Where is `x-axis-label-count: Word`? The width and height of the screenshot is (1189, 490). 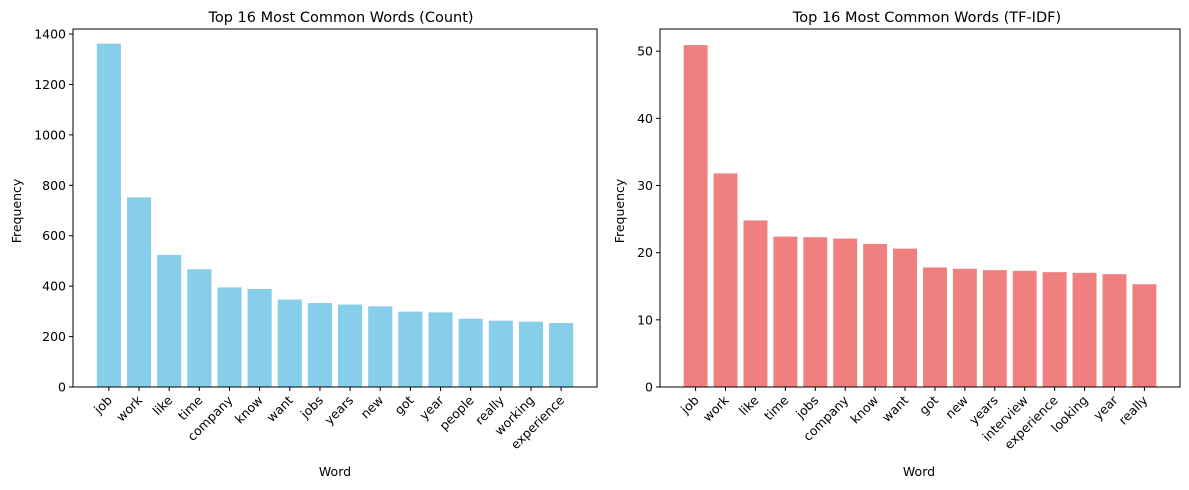 x-axis-label-count: Word is located at coordinates (335, 471).